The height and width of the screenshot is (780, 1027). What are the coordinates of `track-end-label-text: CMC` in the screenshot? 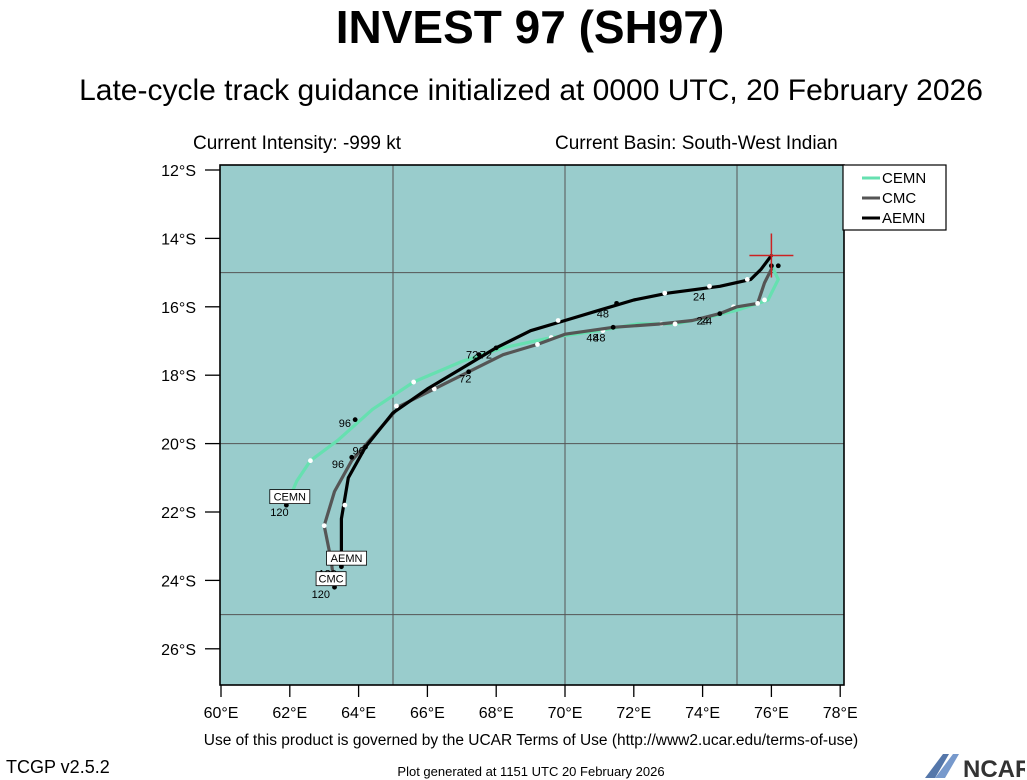 It's located at (331, 580).